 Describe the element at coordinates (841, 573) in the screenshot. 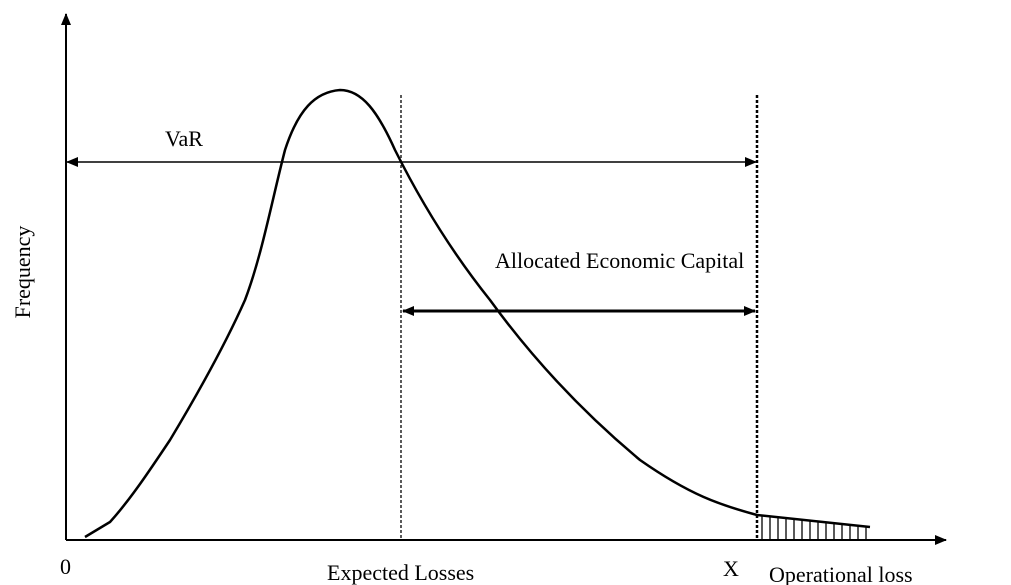

I see `x-axis-label: Operational loss` at that location.